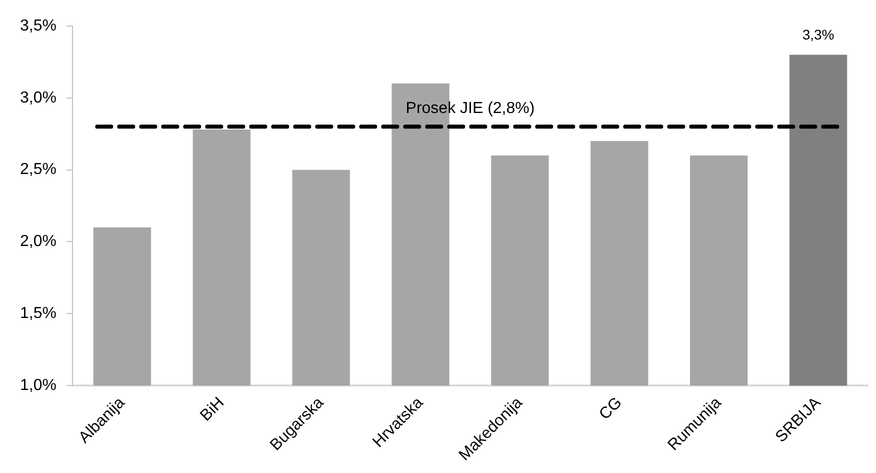 This screenshot has height=473, width=876. Describe the element at coordinates (38, 313) in the screenshot. I see `y-tick-label: 1,5%` at that location.